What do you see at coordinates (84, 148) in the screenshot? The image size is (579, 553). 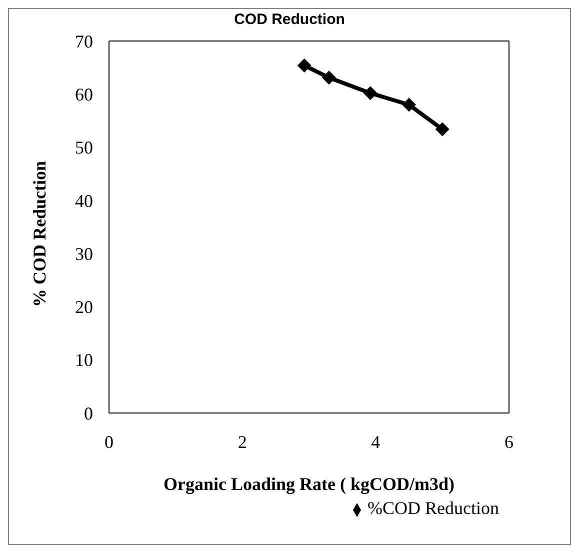 I see `y-tick-label: 50` at bounding box center [84, 148].